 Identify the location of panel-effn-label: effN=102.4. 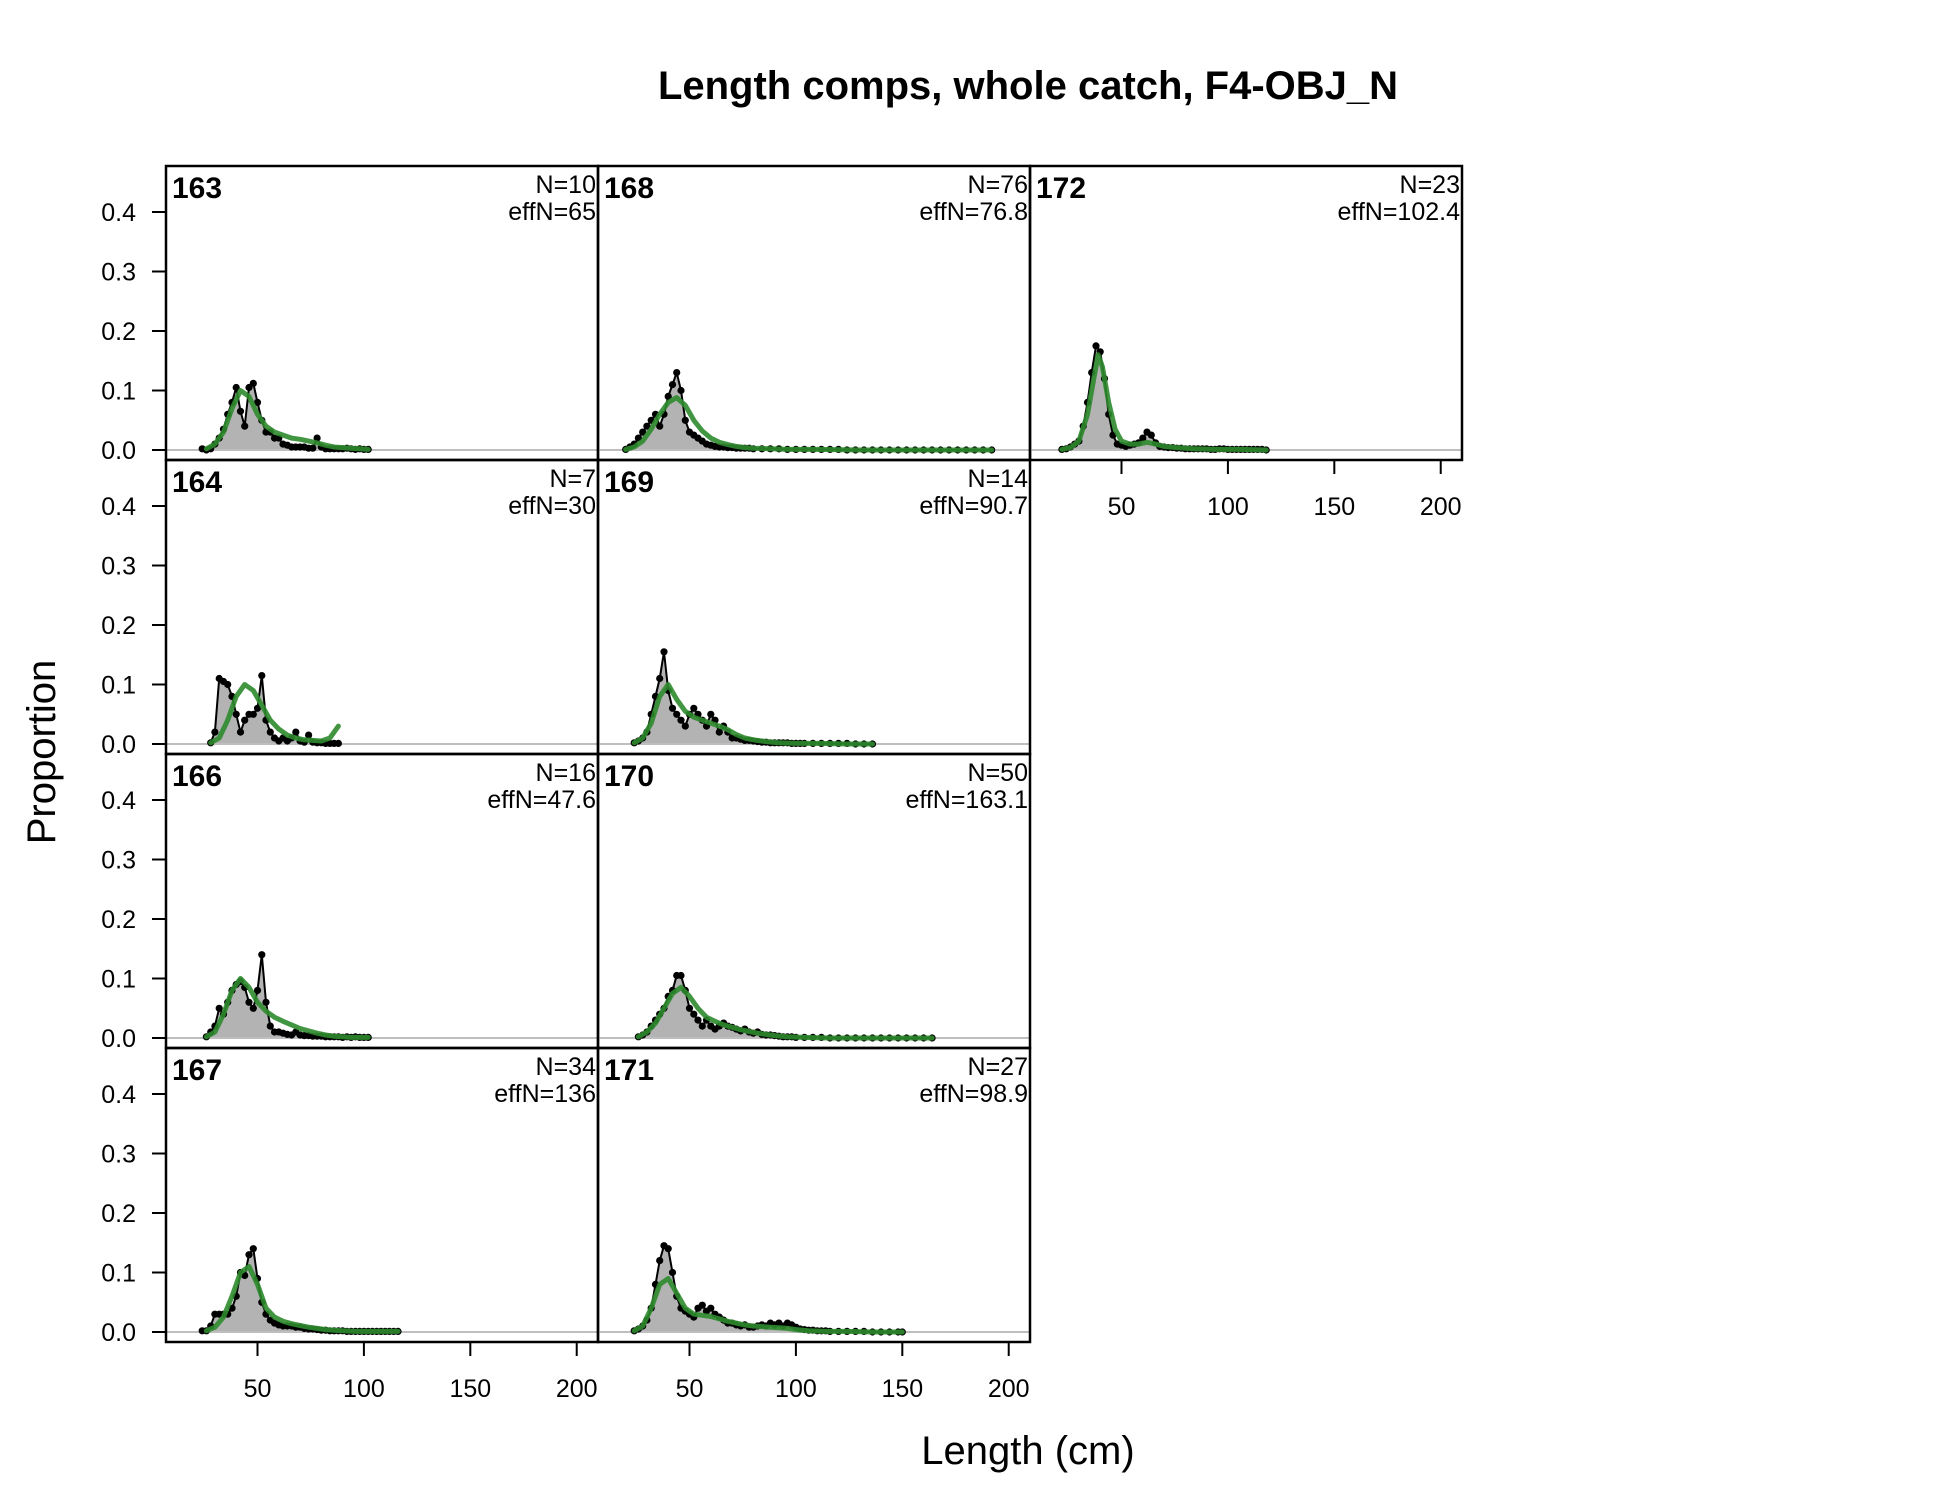
(1398, 212).